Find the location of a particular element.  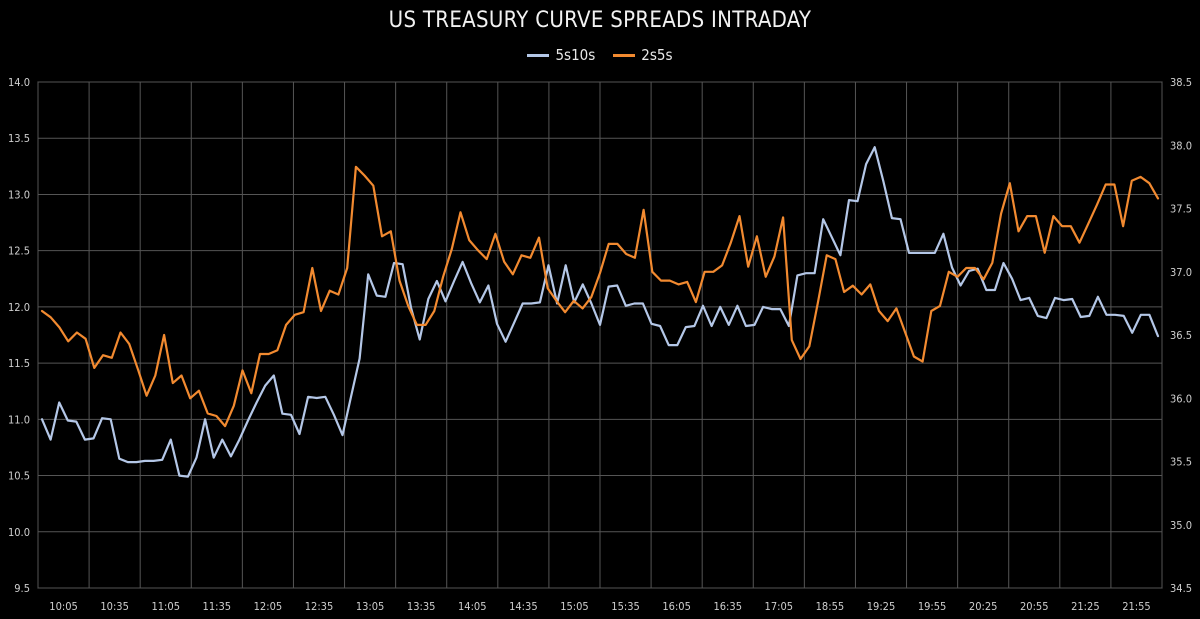

x-tick-label: 12:05 is located at coordinates (268, 606).